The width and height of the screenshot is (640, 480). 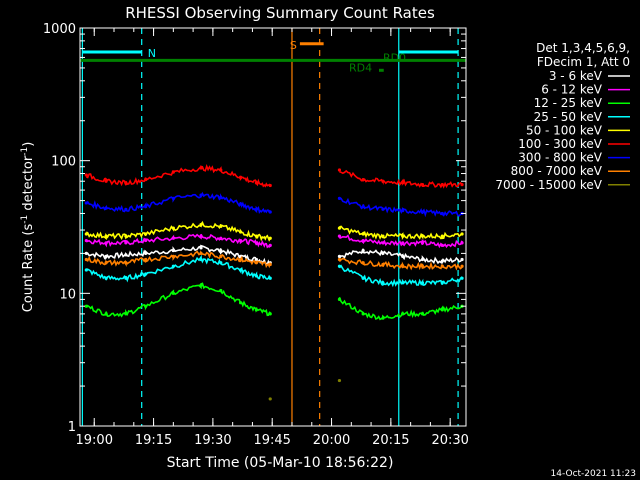 I want to click on x-tick-label-3: 19:45, so click(x=271, y=440).